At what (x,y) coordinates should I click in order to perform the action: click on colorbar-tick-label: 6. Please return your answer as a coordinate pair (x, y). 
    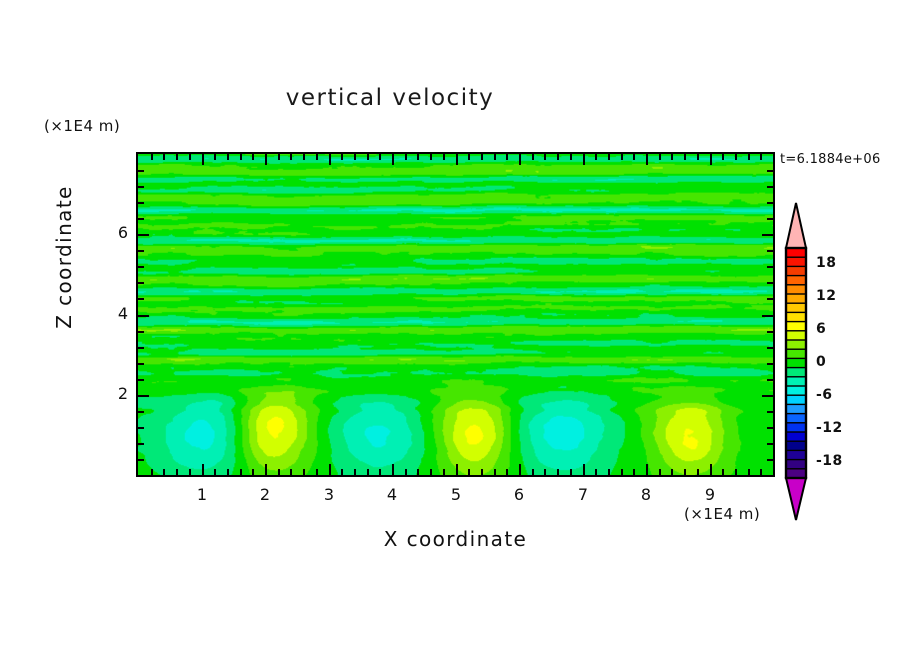
    Looking at the image, I should click on (821, 329).